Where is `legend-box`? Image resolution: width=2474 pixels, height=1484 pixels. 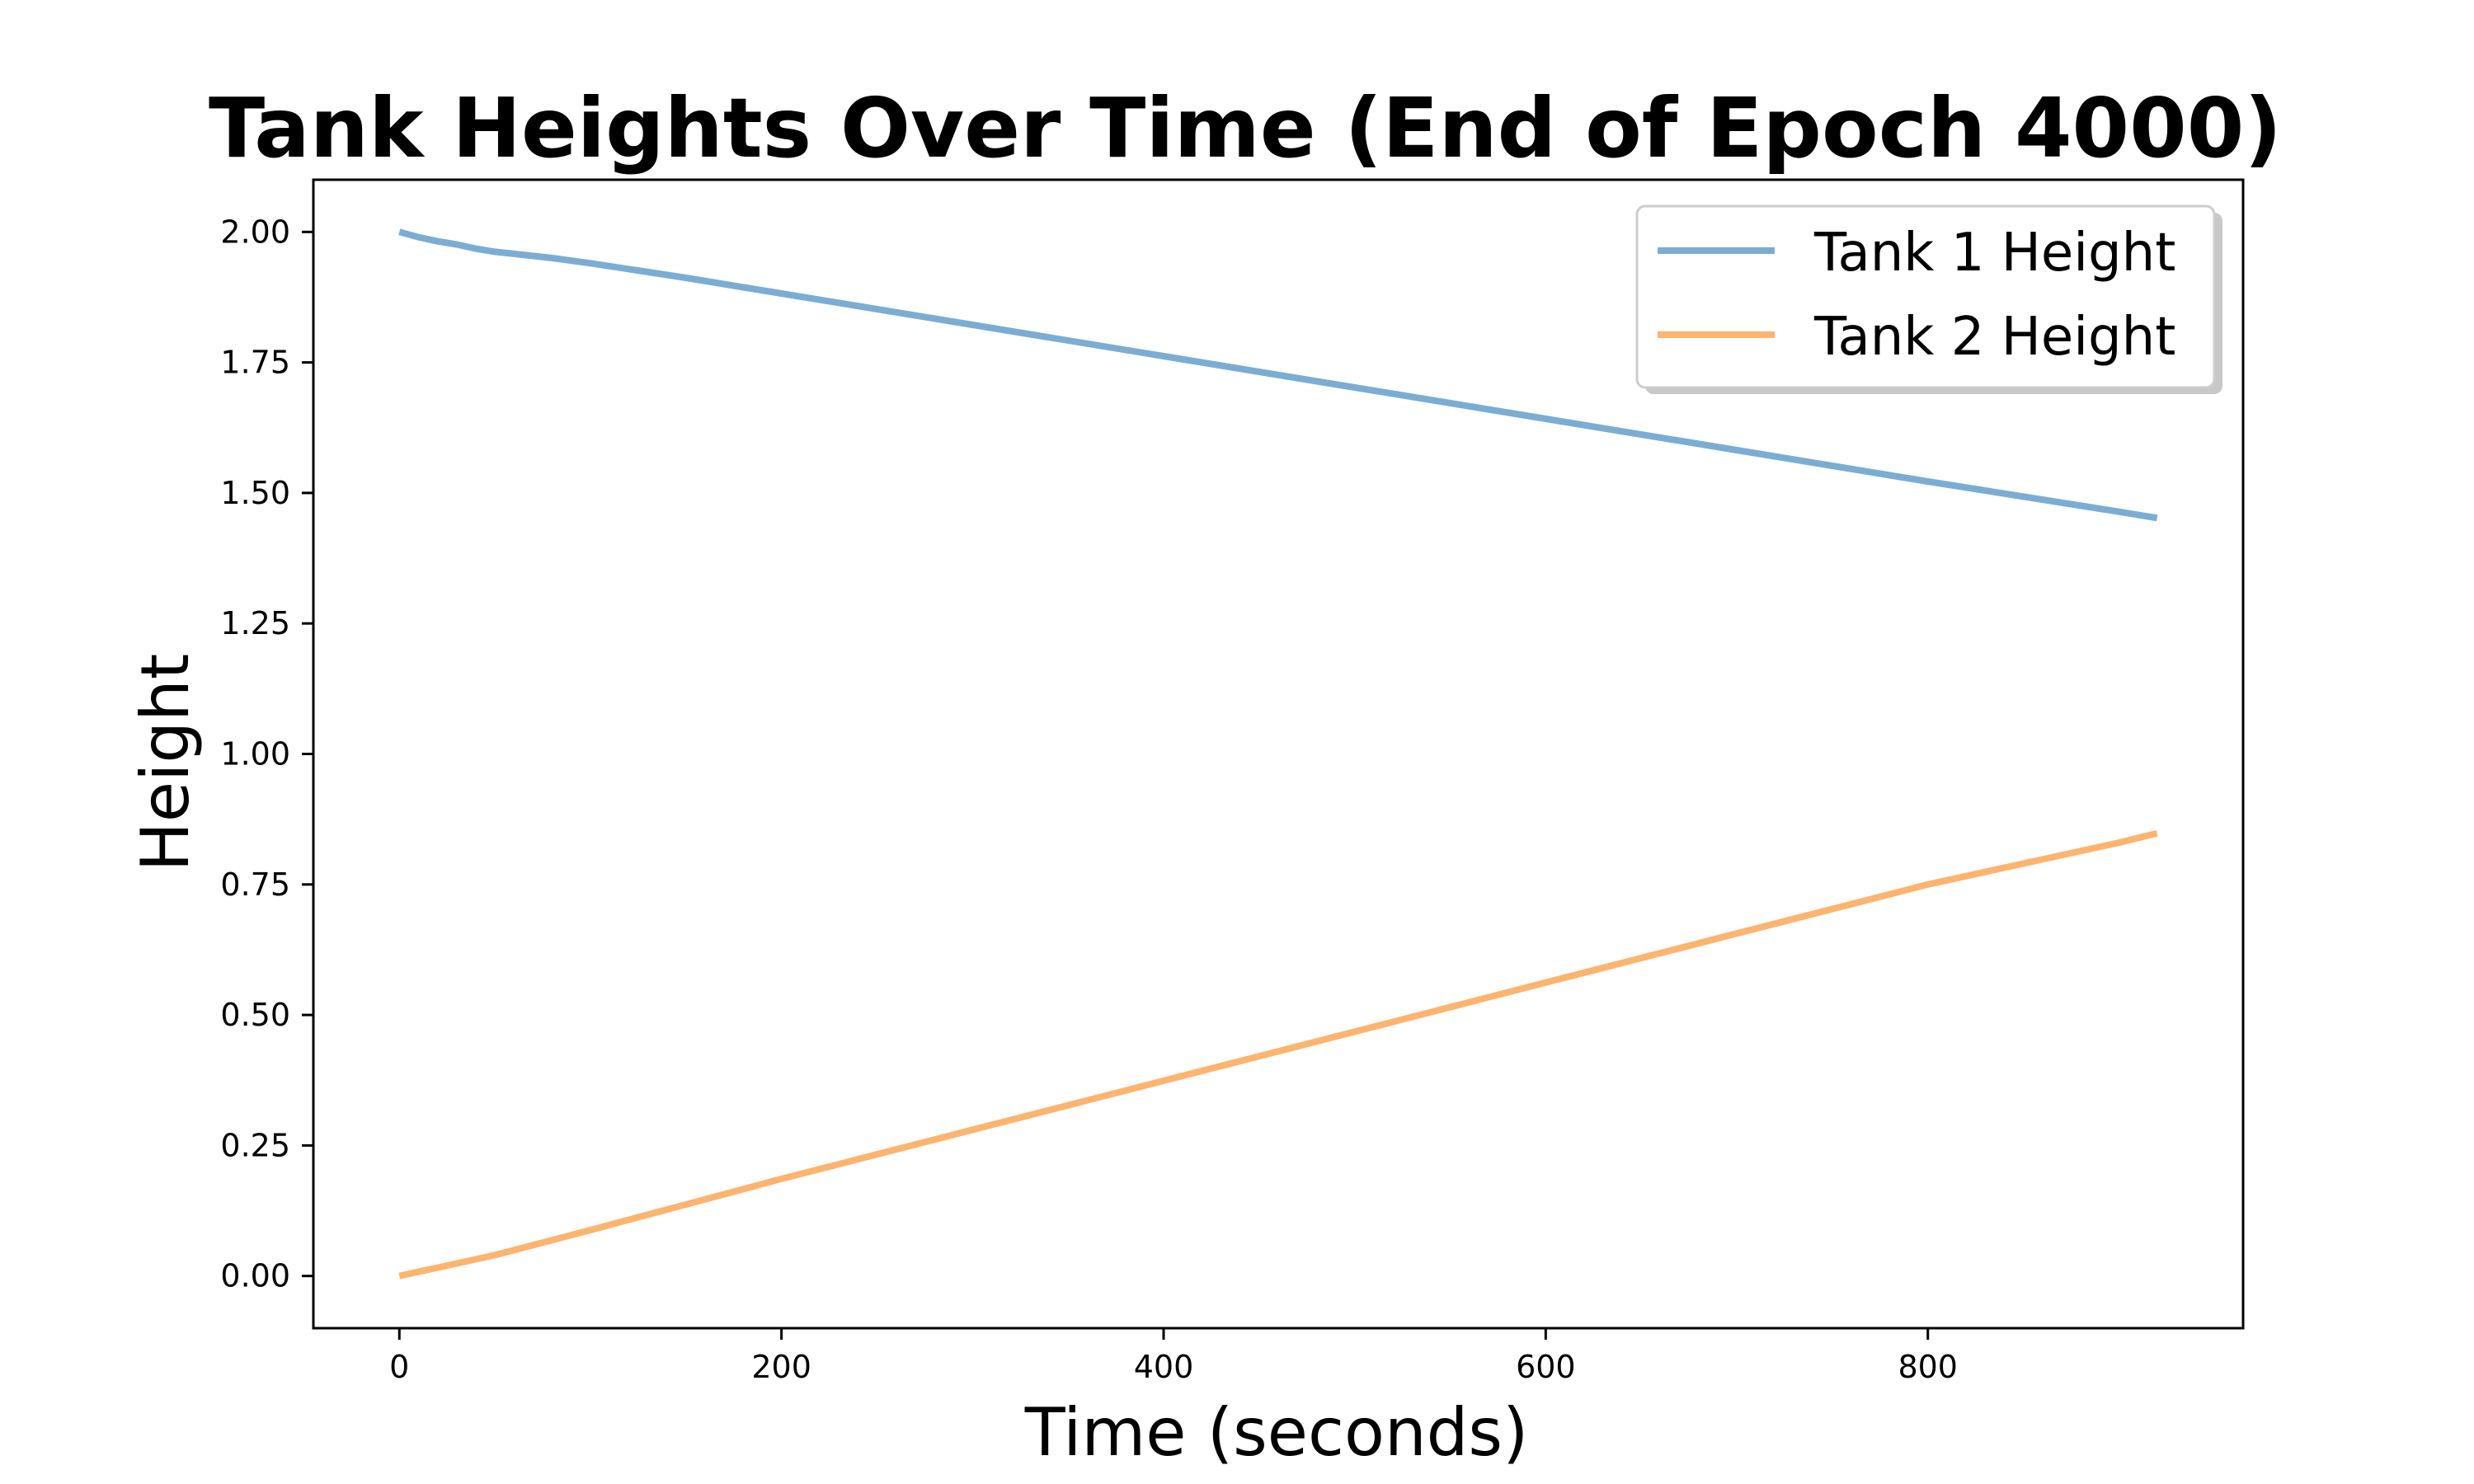
legend-box is located at coordinates (1925, 296).